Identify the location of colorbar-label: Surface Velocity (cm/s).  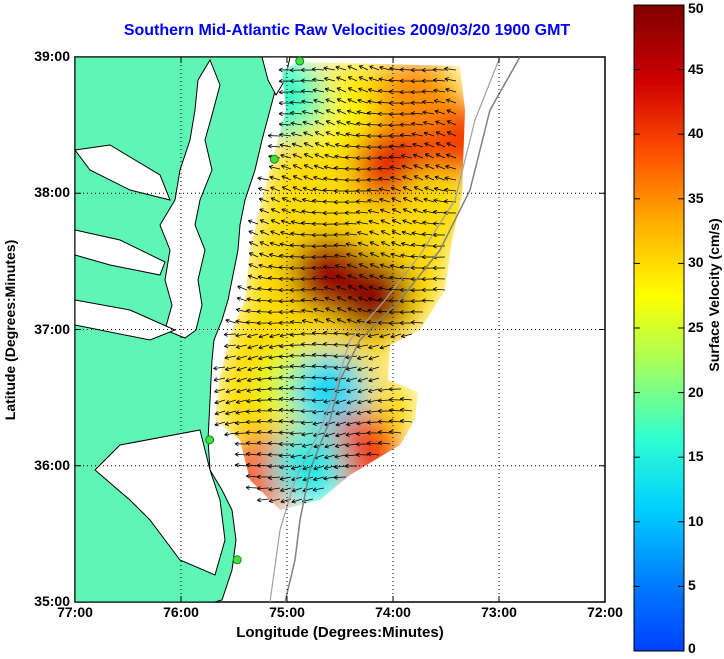
(714, 295).